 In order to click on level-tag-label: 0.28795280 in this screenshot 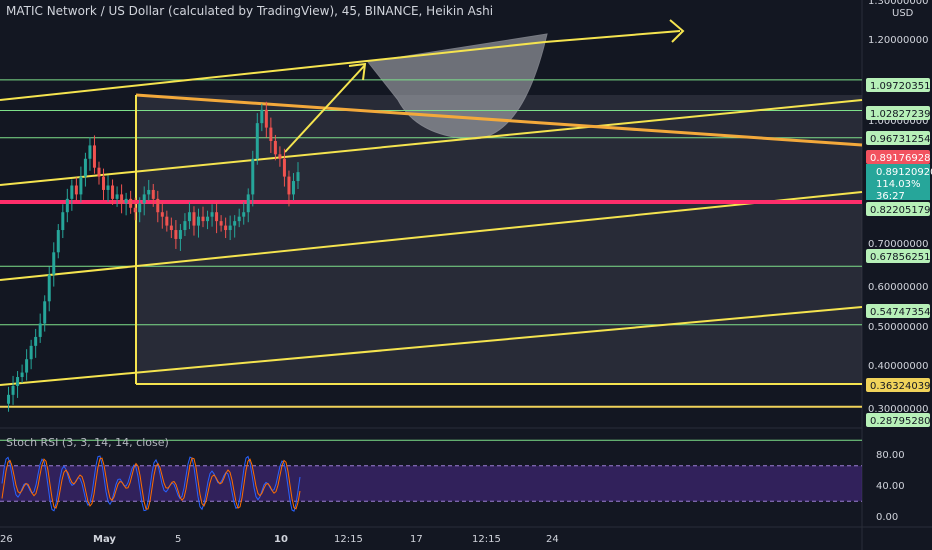, I will do `click(900, 421)`.